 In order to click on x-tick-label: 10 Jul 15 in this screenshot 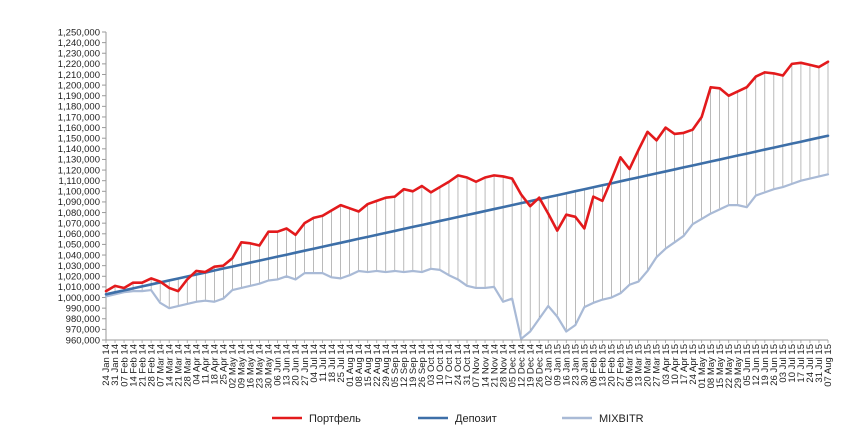, I will do `click(792, 363)`.